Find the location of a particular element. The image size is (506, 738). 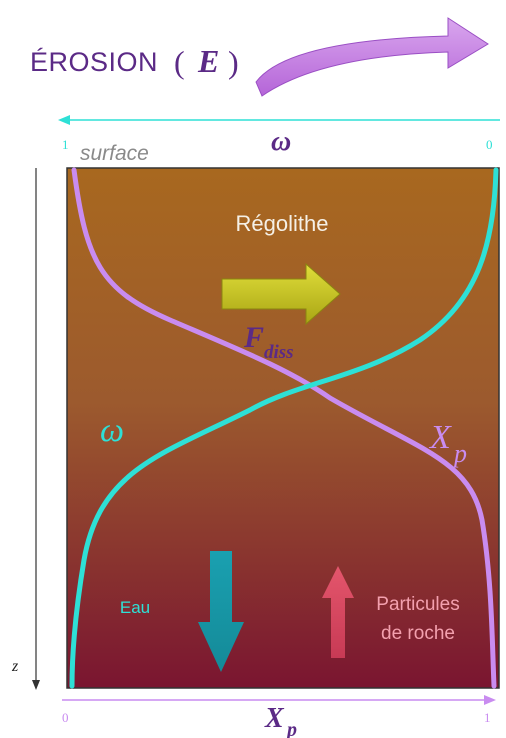

particles-arrow is located at coordinates (338, 612).